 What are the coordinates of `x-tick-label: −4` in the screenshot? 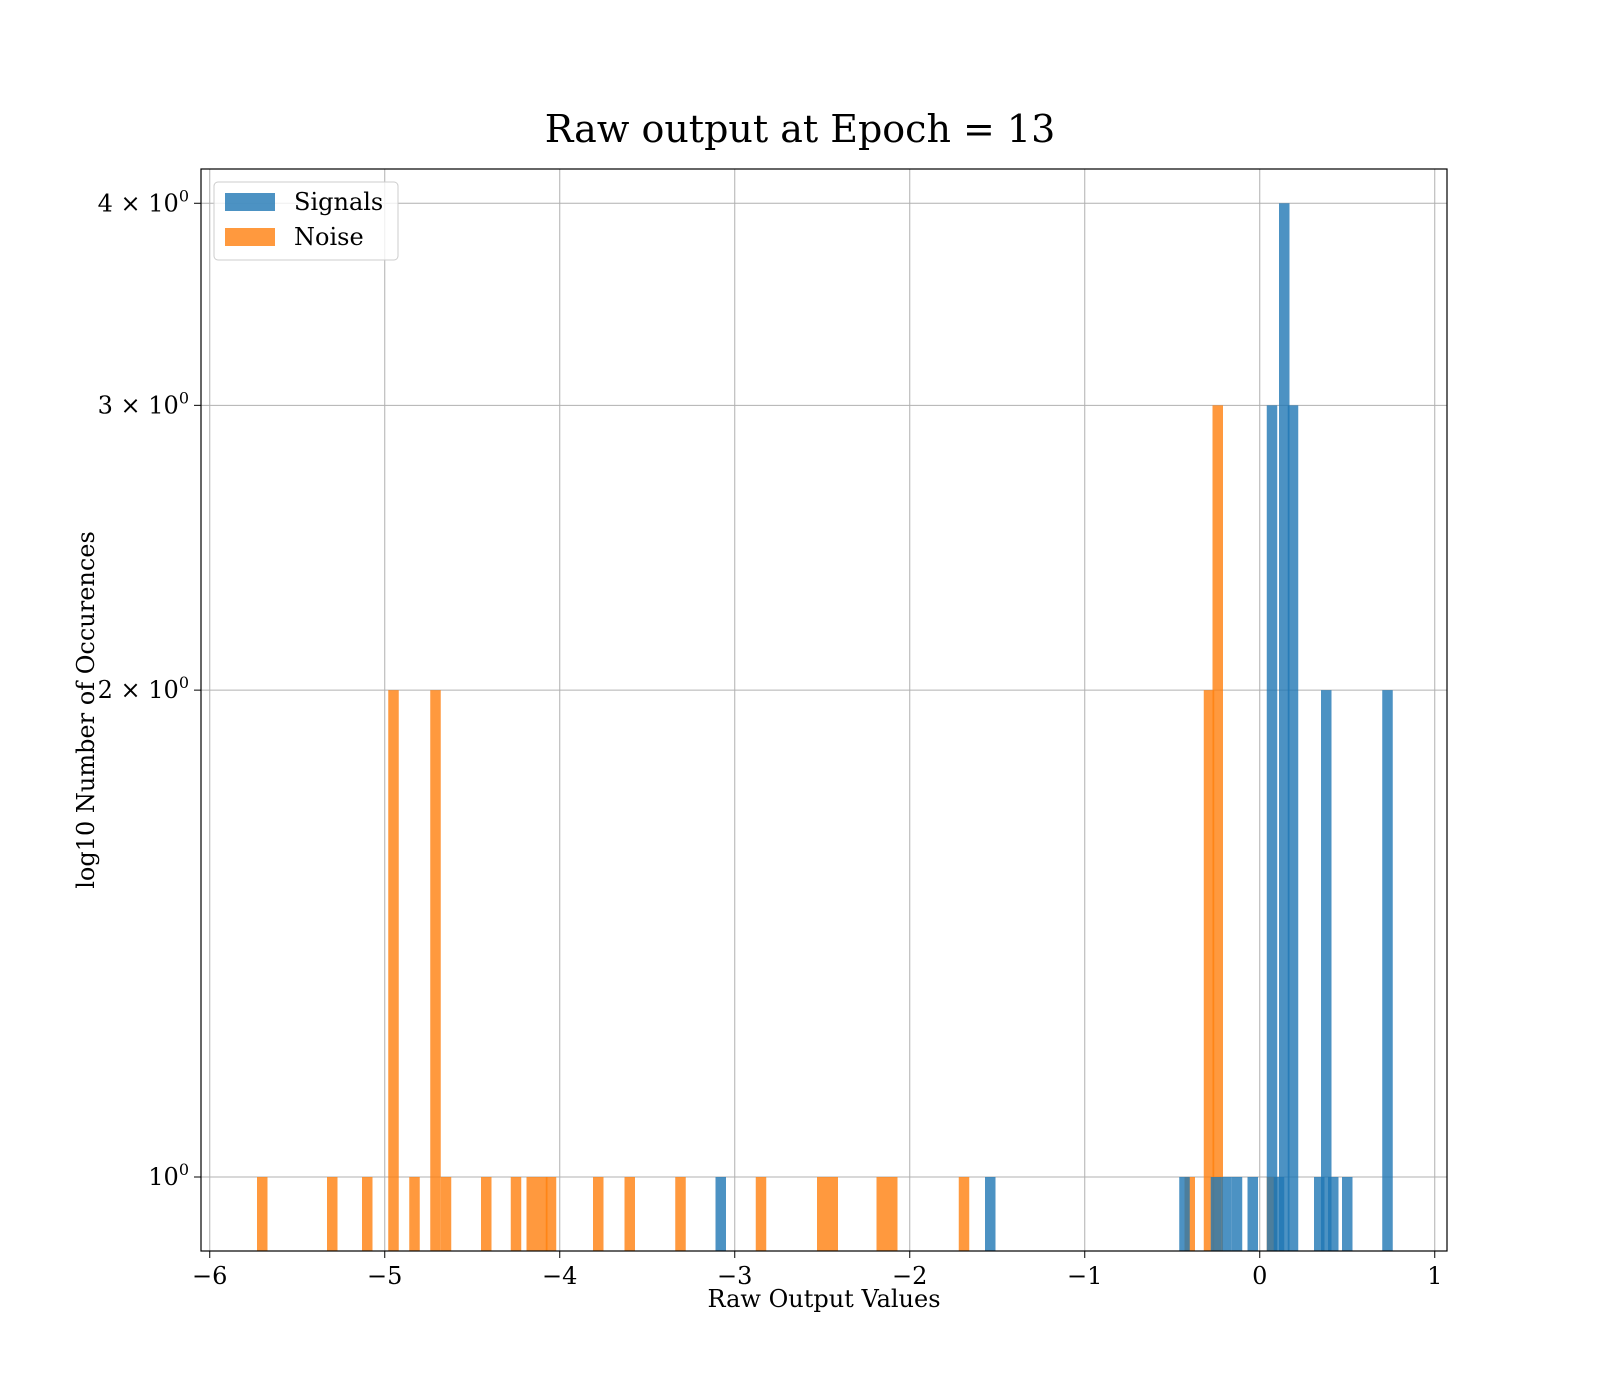 It's located at (559, 1276).